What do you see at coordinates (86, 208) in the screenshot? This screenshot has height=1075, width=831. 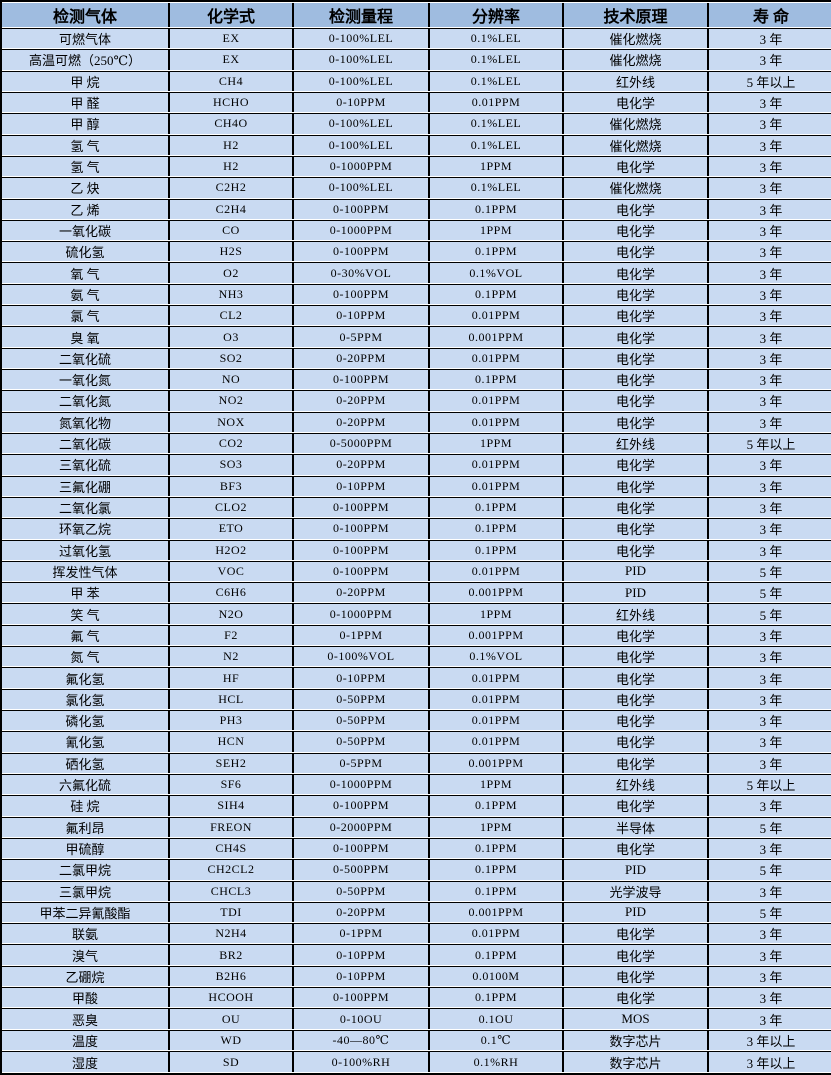 I see `gas-name-cell: 乙 烯` at bounding box center [86, 208].